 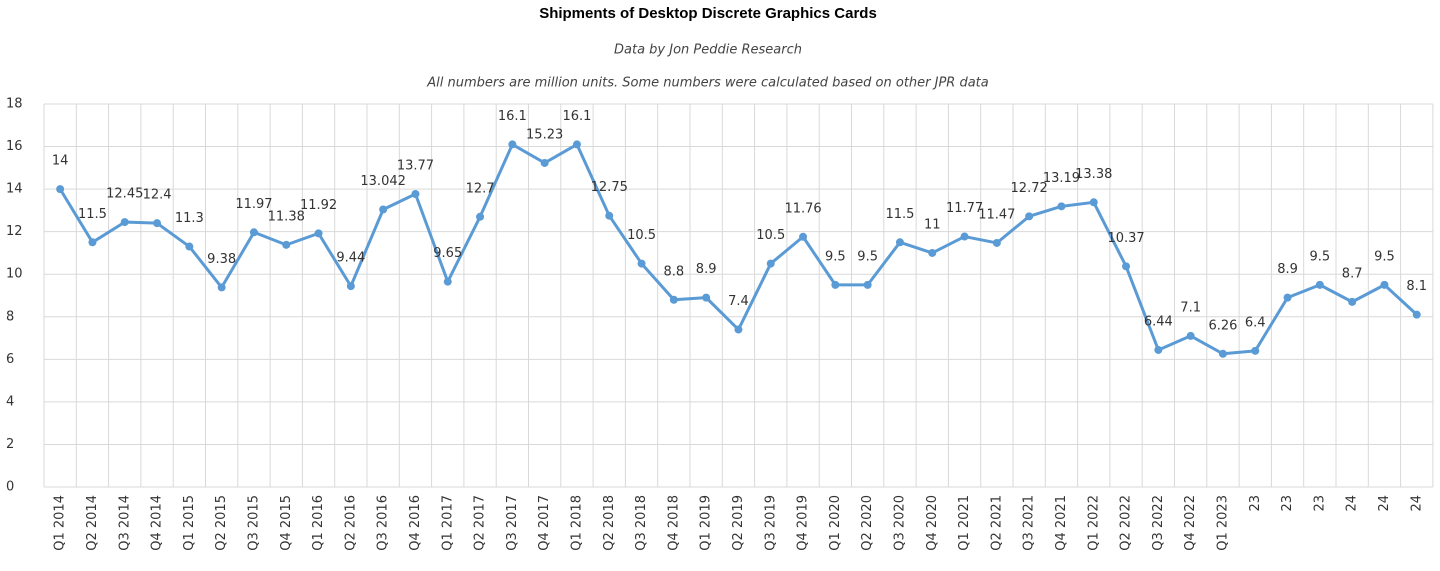 What do you see at coordinates (1158, 523) in the screenshot?
I see `x-tick-label: Q3 2022` at bounding box center [1158, 523].